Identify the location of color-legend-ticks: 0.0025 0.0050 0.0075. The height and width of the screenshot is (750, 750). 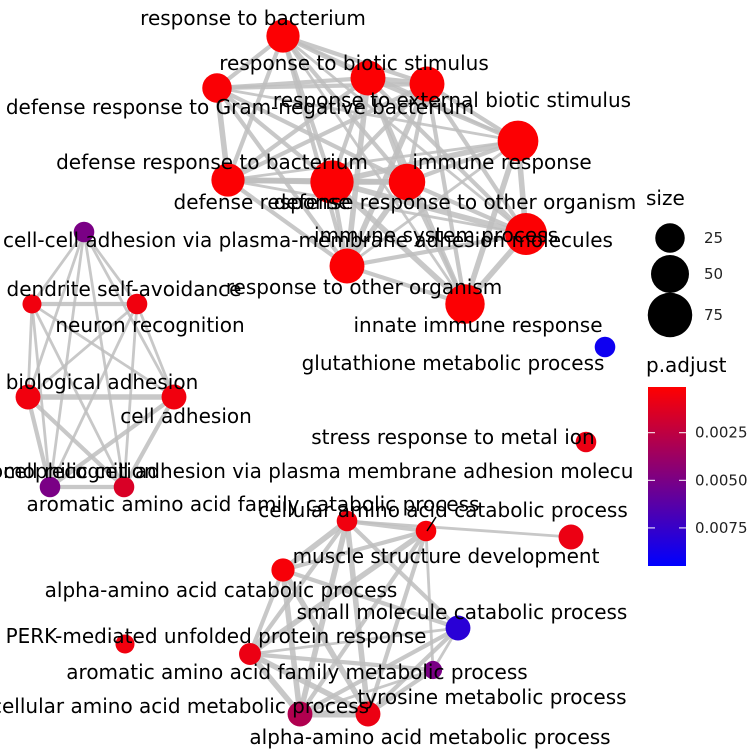
(698, 480).